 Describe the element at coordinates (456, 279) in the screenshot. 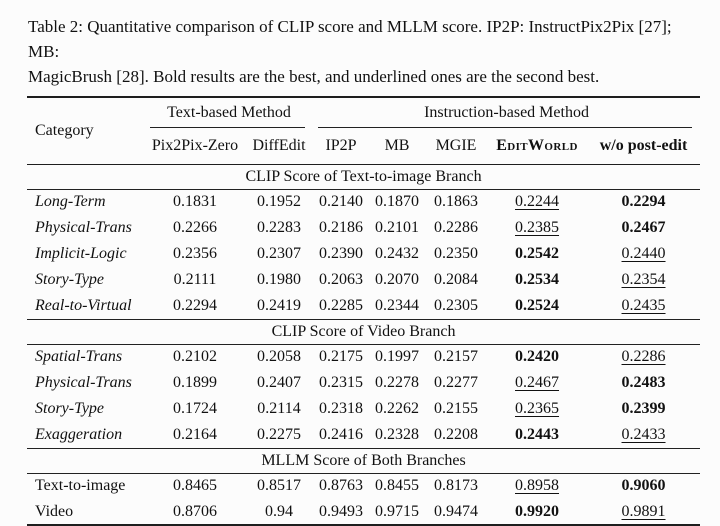

I see `score-cell: 0.2084` at that location.